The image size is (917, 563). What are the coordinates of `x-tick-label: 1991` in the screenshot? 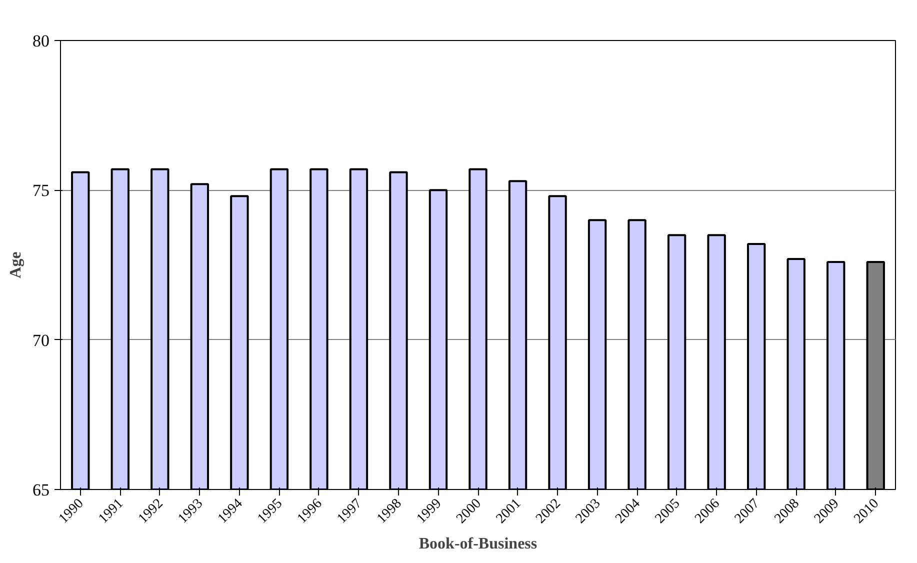 It's located at (111, 511).